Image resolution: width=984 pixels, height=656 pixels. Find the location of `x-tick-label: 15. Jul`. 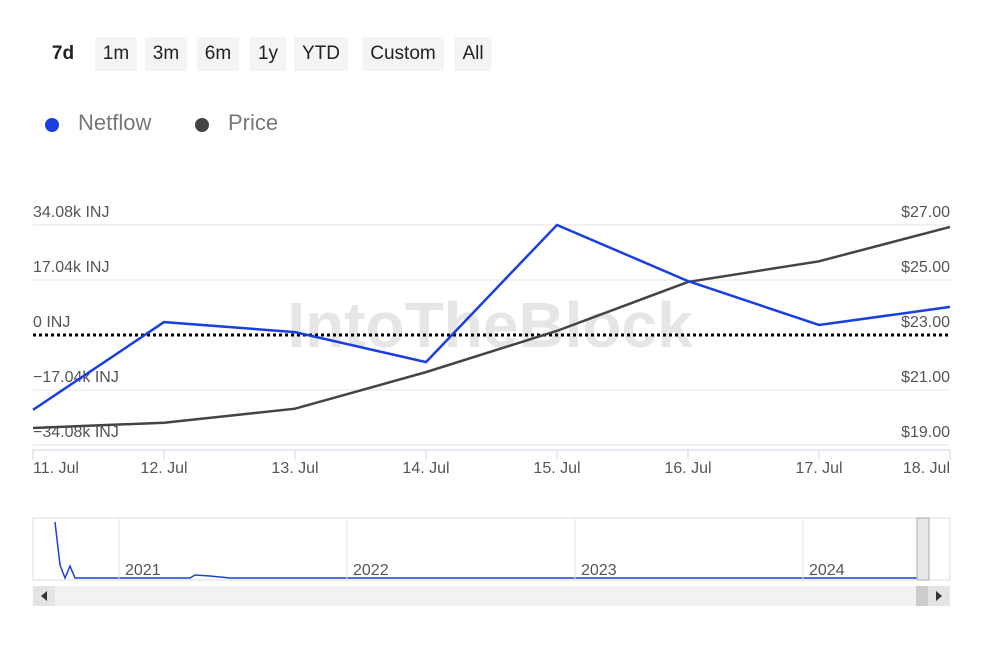

x-tick-label: 15. Jul is located at coordinates (556, 468).